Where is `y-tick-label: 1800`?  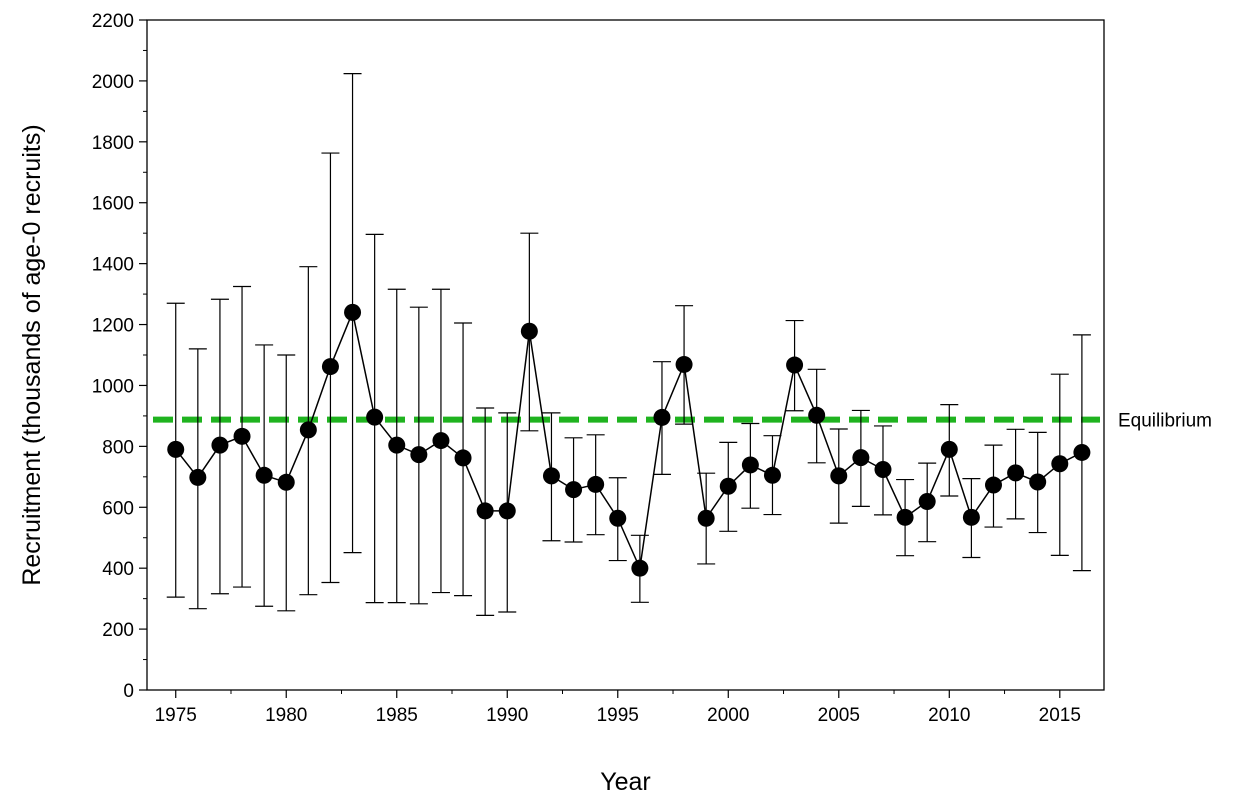 y-tick-label: 1800 is located at coordinates (113, 143).